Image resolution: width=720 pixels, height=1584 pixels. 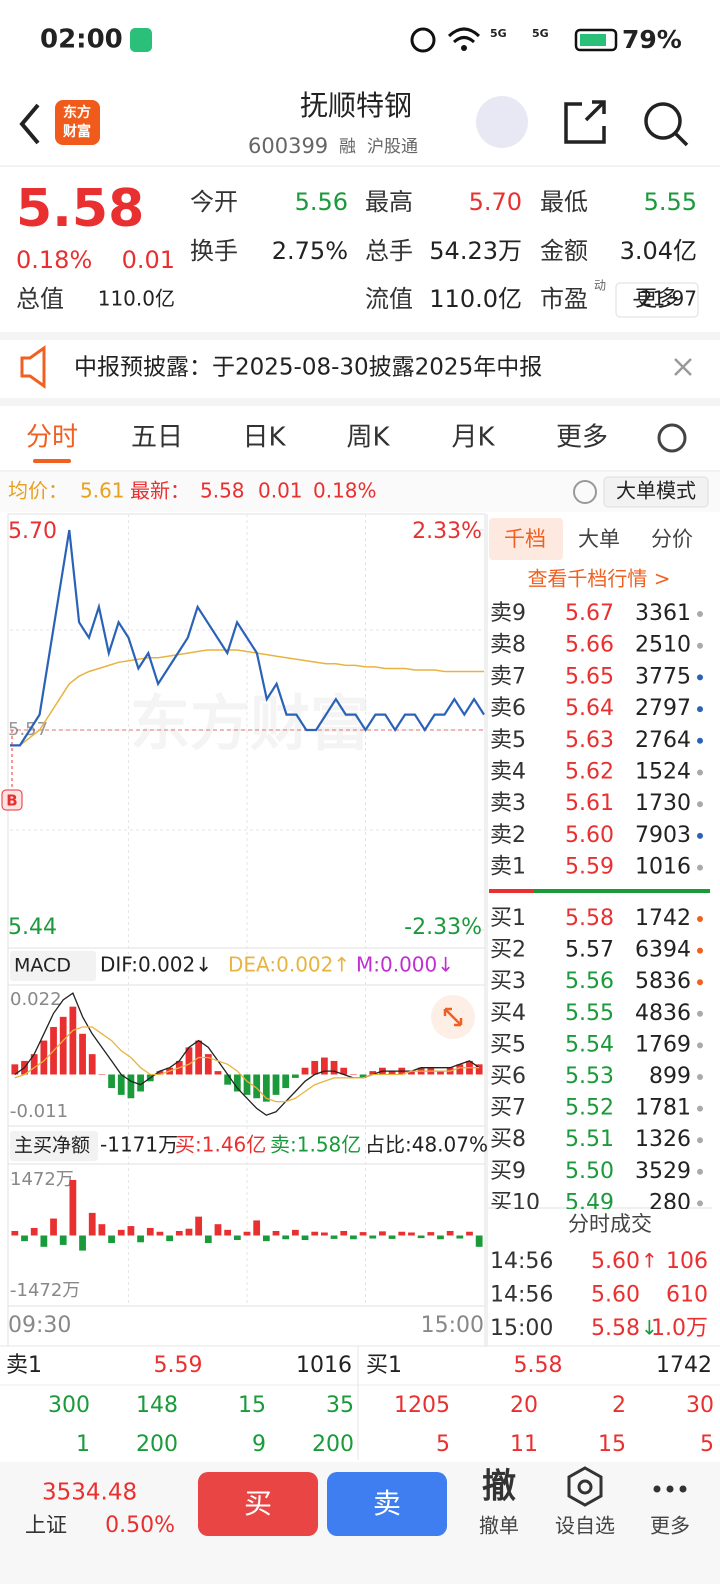 What do you see at coordinates (599, 539) in the screenshot?
I see `book-tab: 大单` at bounding box center [599, 539].